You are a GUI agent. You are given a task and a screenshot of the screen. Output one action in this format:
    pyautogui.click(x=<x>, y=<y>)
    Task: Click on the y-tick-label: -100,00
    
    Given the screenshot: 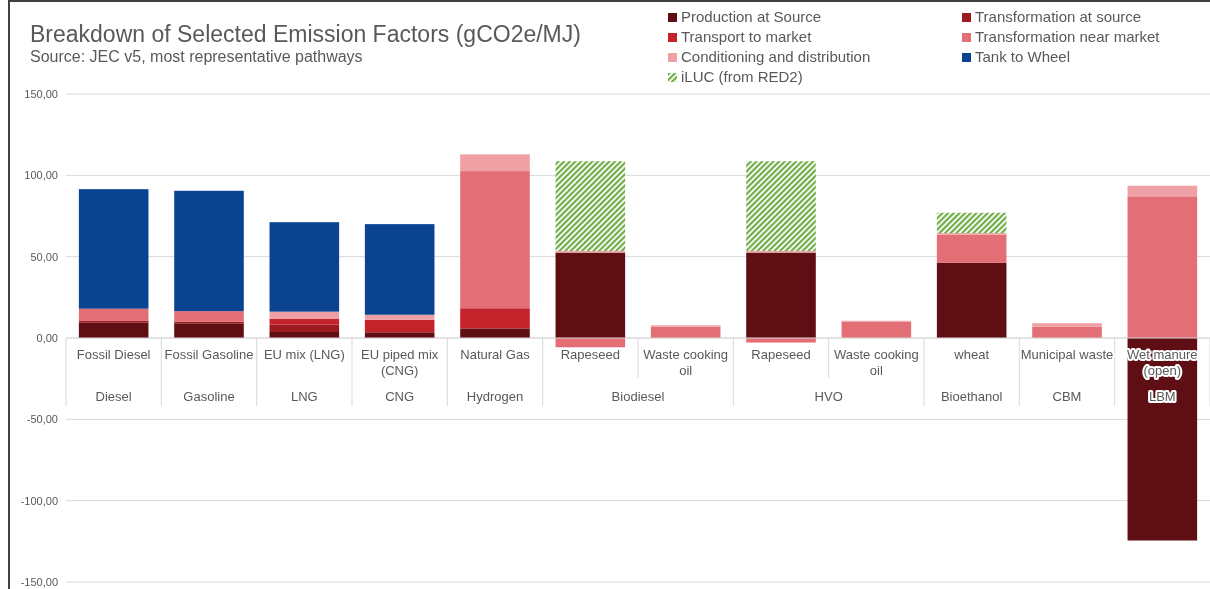 What is the action you would take?
    pyautogui.click(x=39, y=500)
    